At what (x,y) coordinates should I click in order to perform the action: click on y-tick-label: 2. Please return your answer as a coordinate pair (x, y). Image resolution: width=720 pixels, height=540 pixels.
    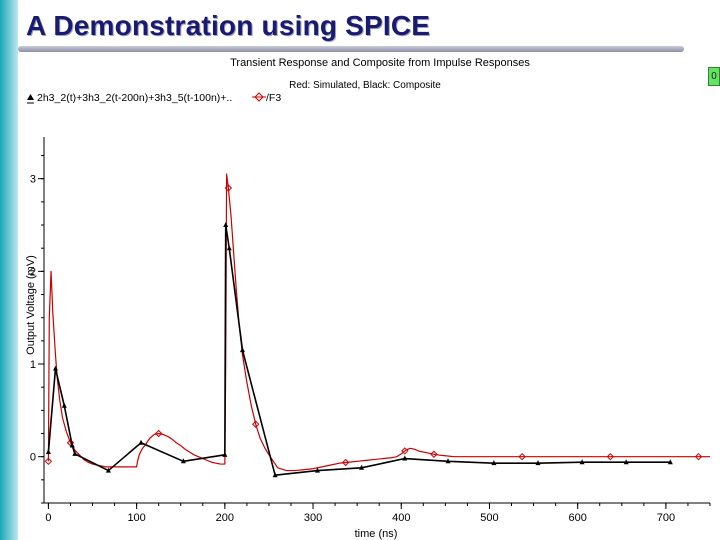
    Looking at the image, I should click on (33, 272).